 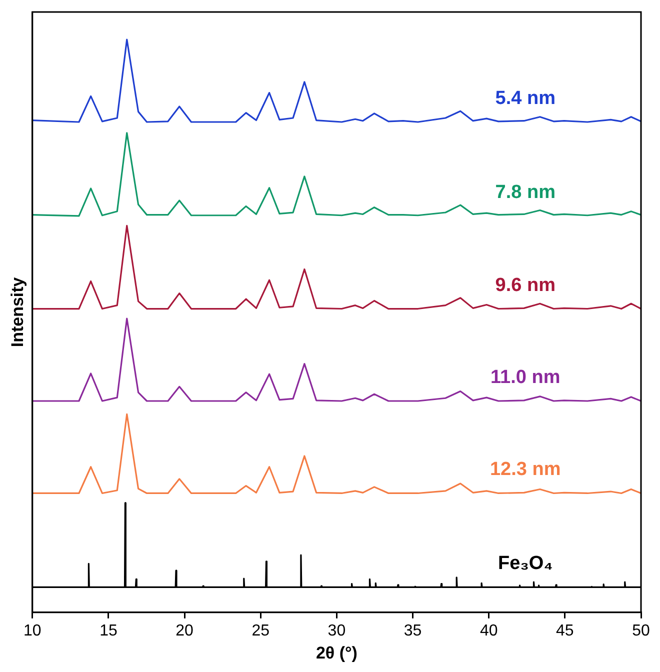 What do you see at coordinates (565, 631) in the screenshot?
I see `x-tick-label: 45` at bounding box center [565, 631].